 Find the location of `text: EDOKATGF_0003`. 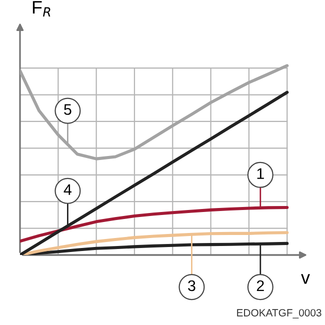

text: EDOKATGF_0003 is located at coordinates (279, 313).